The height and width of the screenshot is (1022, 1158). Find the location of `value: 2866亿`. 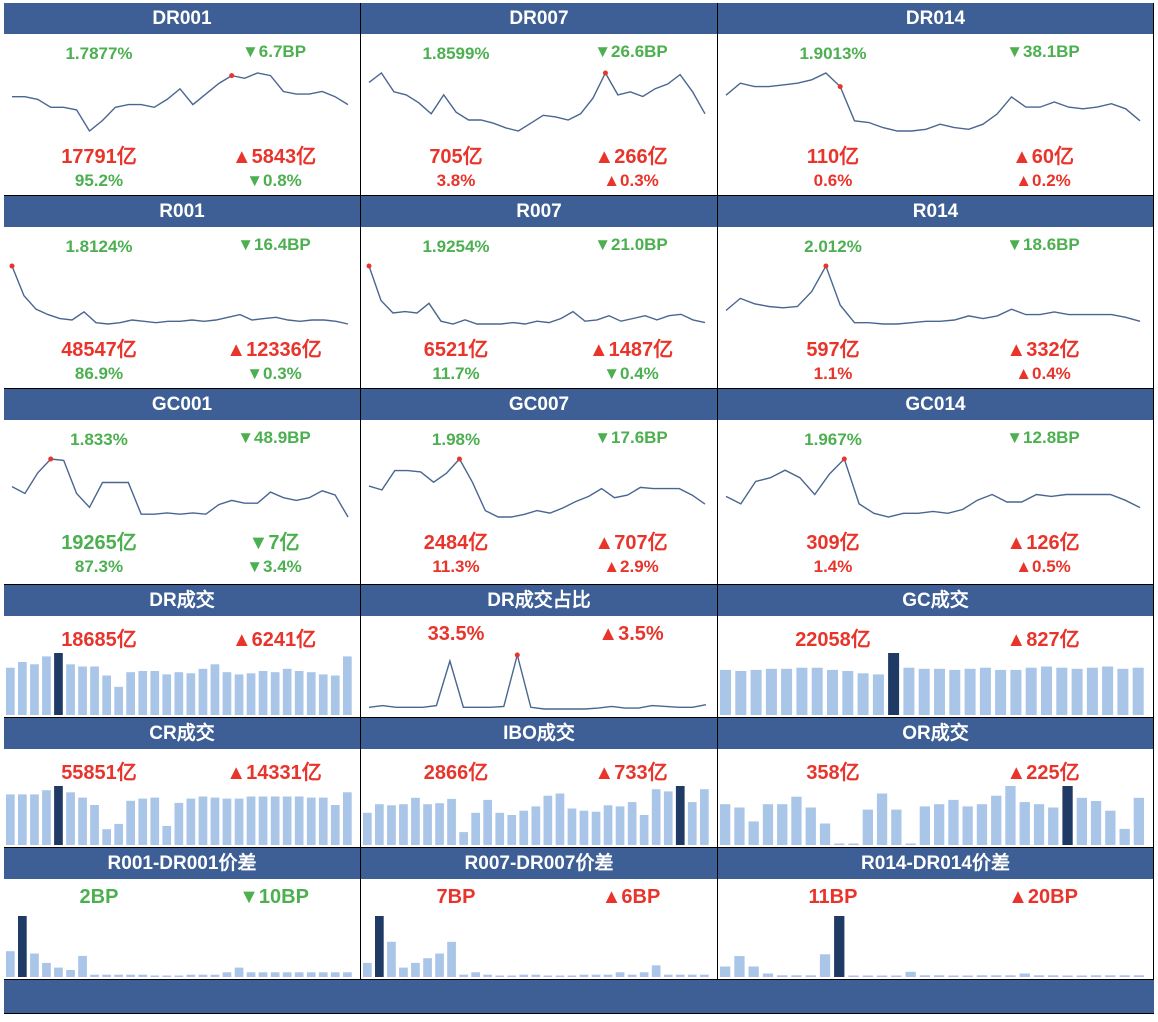

value: 2866亿 is located at coordinates (456, 773).